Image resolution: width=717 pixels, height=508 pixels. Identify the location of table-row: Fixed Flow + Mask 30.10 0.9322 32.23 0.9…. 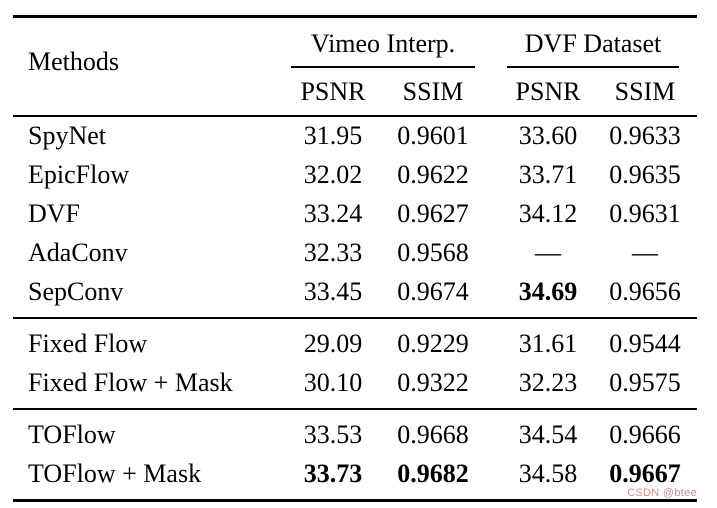
(355, 386).